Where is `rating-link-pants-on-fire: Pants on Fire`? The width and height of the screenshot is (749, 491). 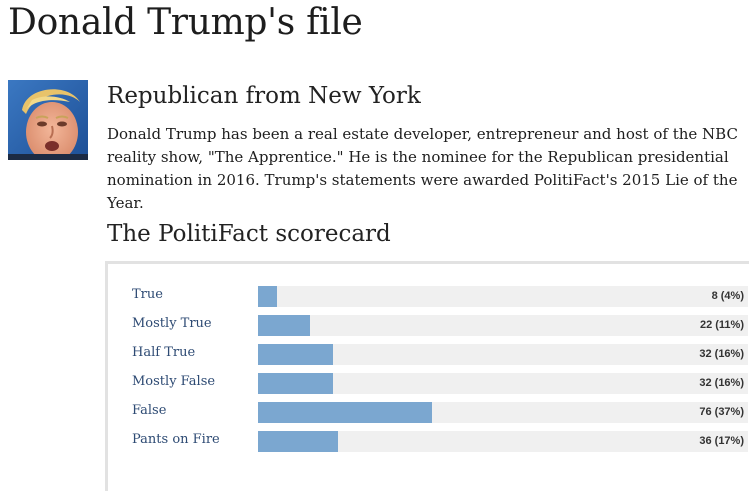 rating-link-pants-on-fire: Pants on Fire is located at coordinates (176, 439).